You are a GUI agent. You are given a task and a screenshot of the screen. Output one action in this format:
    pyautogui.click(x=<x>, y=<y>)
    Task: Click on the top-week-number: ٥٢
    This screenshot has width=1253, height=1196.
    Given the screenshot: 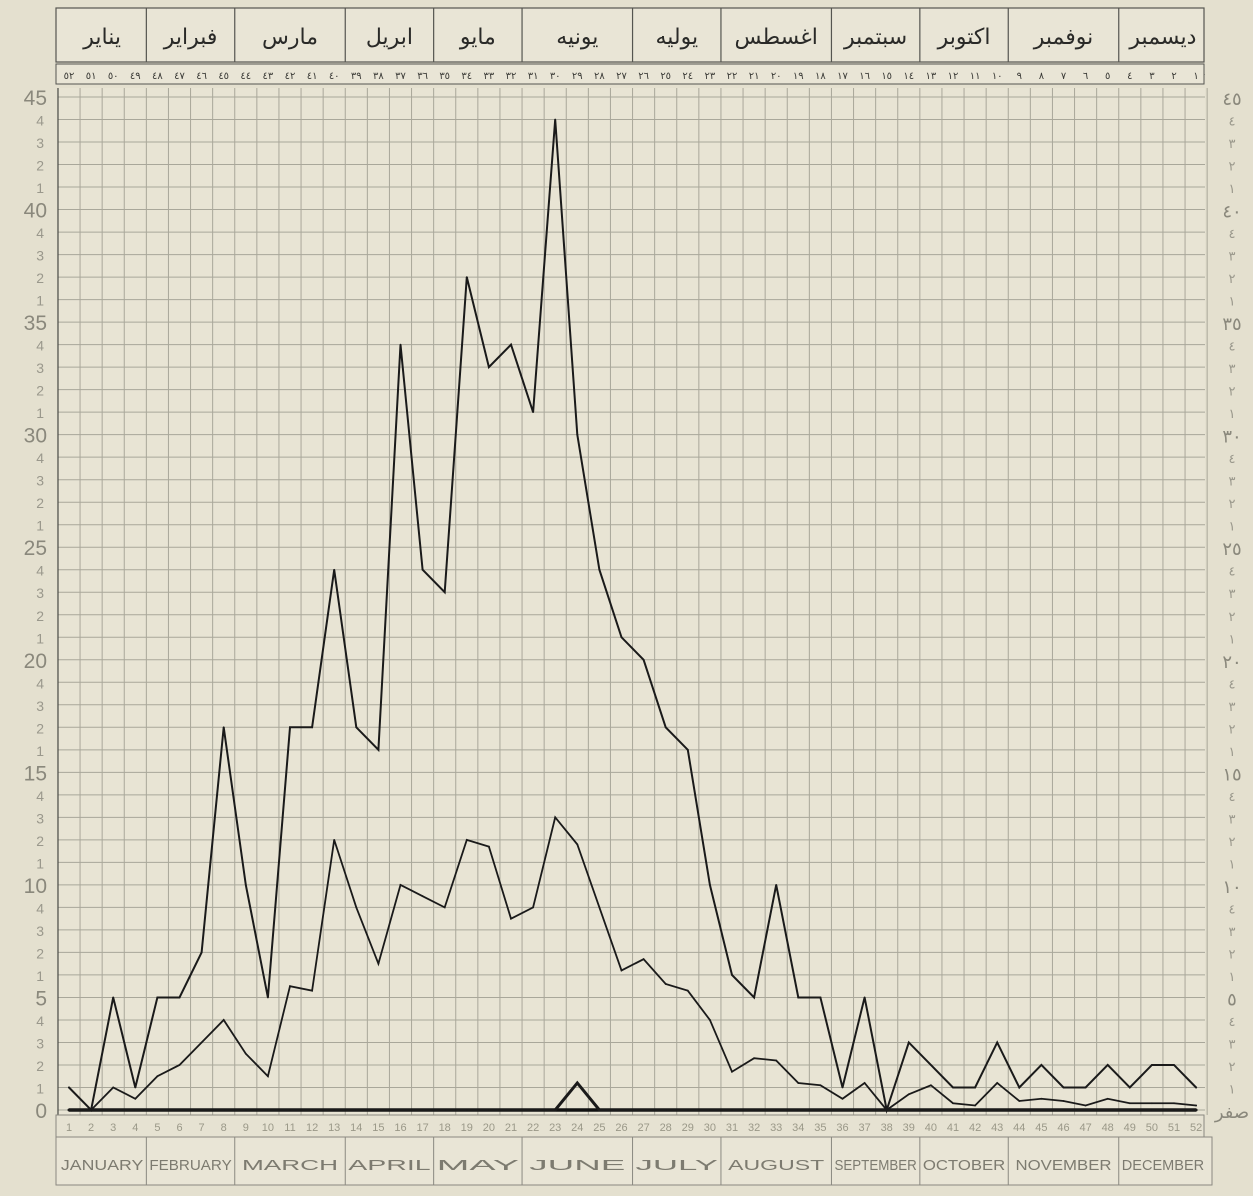 What is the action you would take?
    pyautogui.click(x=69, y=76)
    